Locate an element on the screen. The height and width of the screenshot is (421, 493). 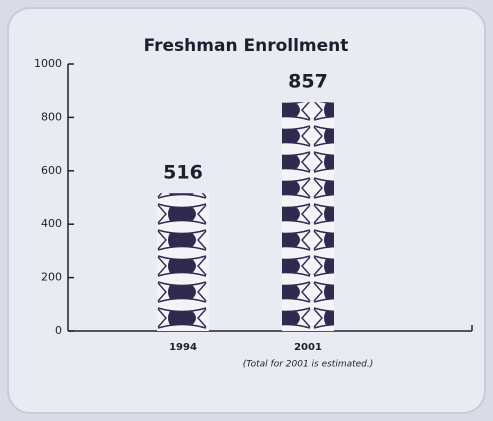
chart-title: Freshman Enrollment is located at coordinates (246, 46).